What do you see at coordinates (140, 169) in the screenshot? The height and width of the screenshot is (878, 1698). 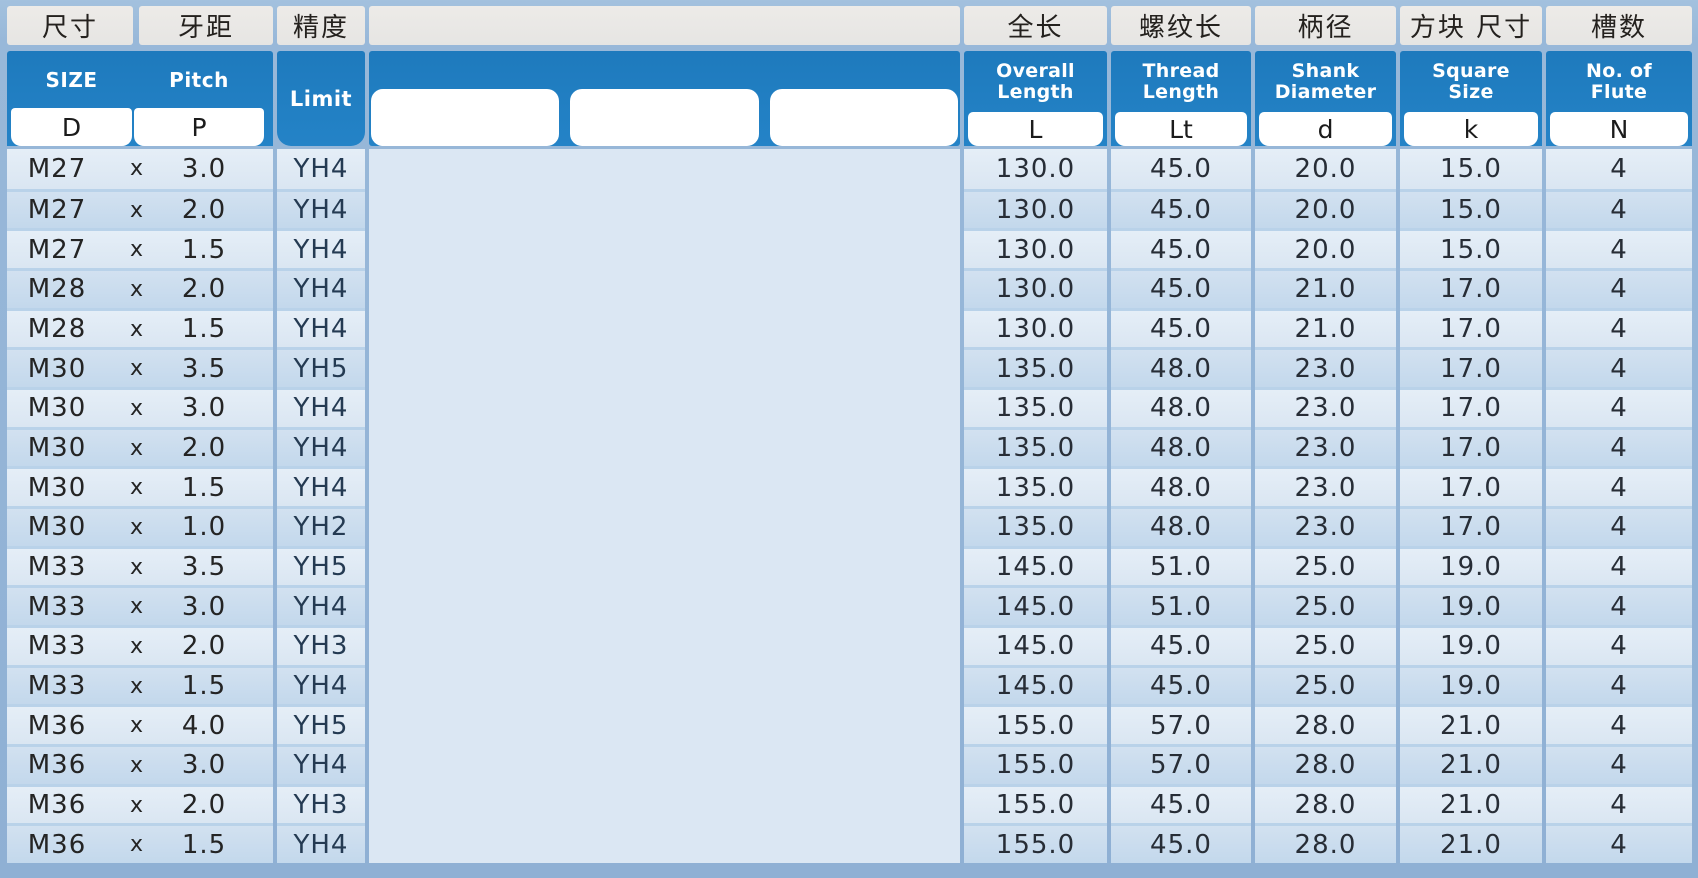 I see `size-pitch-cell: M27 x 3.0` at bounding box center [140, 169].